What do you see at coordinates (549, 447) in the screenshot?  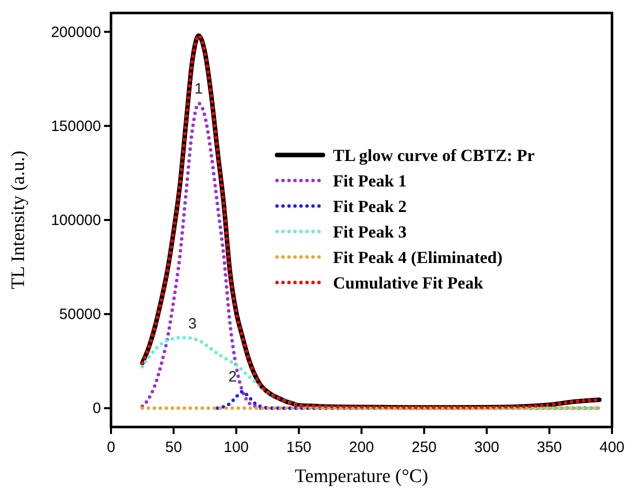 I see `x-tick-label: 350` at bounding box center [549, 447].